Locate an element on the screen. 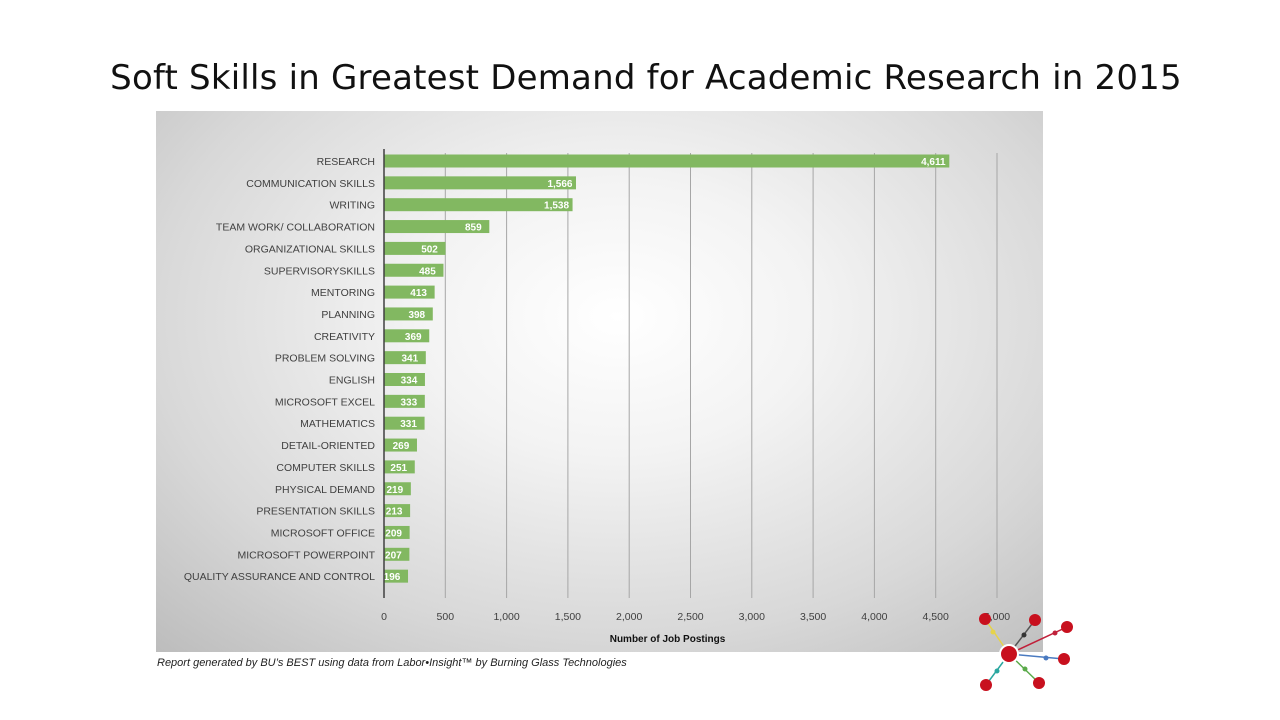 The width and height of the screenshot is (1280, 720). value-label: 485 is located at coordinates (427, 271).